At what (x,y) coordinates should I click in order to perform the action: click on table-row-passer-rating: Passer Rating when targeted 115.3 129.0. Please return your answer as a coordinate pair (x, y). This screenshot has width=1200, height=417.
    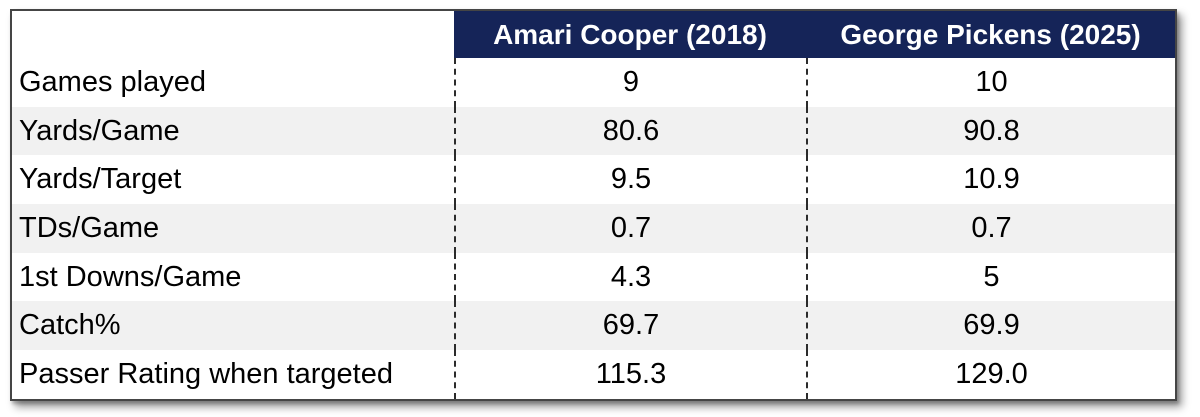
    Looking at the image, I should click on (593, 374).